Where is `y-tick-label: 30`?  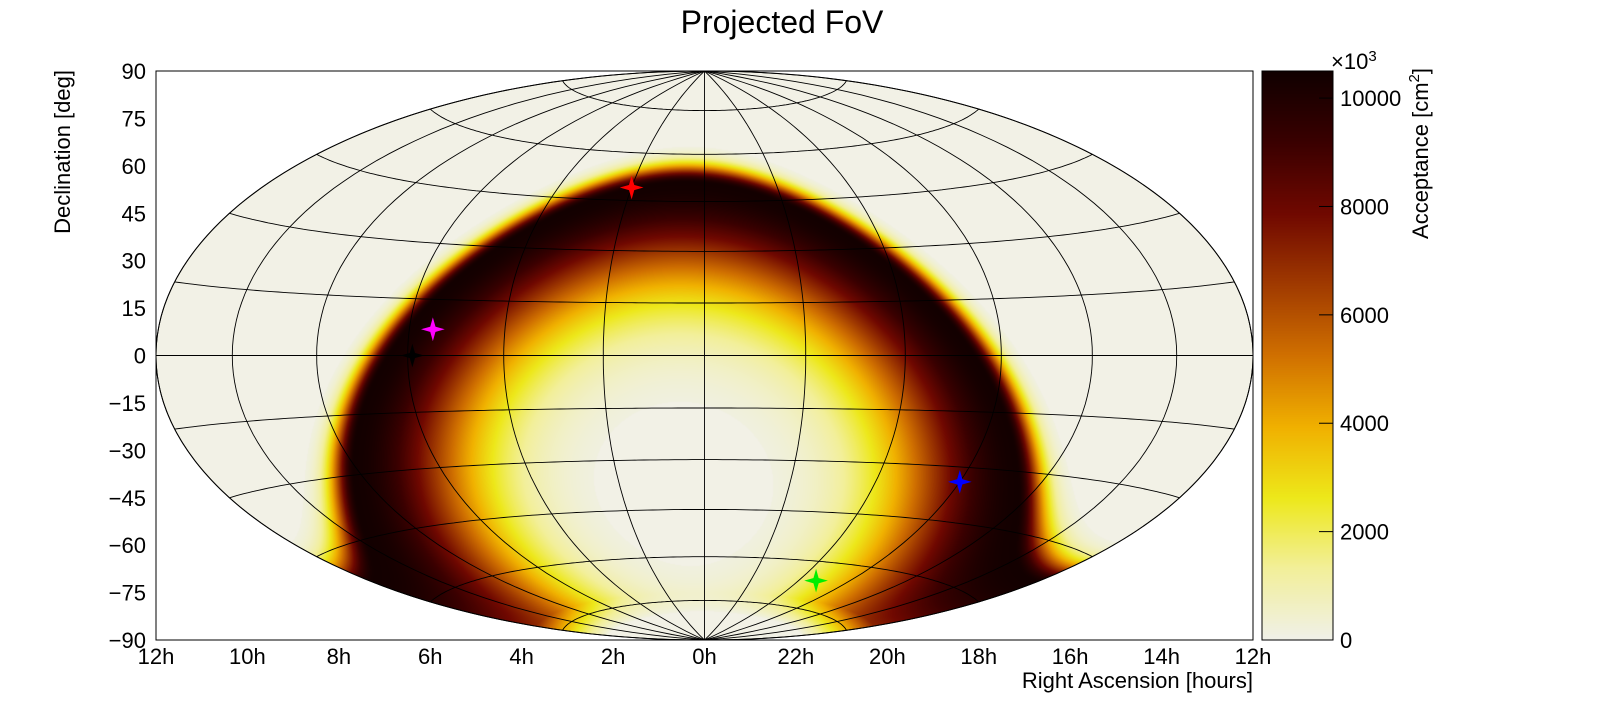
y-tick-label: 30 is located at coordinates (134, 261).